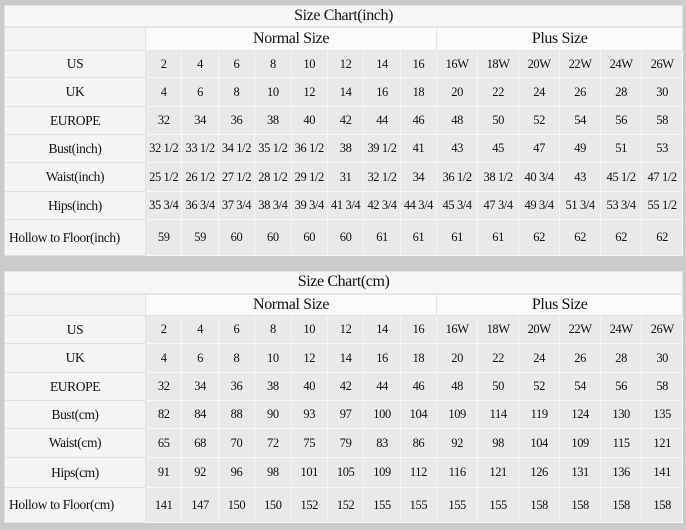 This screenshot has height=530, width=686. What do you see at coordinates (236, 414) in the screenshot?
I see `size-cell: 88` at bounding box center [236, 414].